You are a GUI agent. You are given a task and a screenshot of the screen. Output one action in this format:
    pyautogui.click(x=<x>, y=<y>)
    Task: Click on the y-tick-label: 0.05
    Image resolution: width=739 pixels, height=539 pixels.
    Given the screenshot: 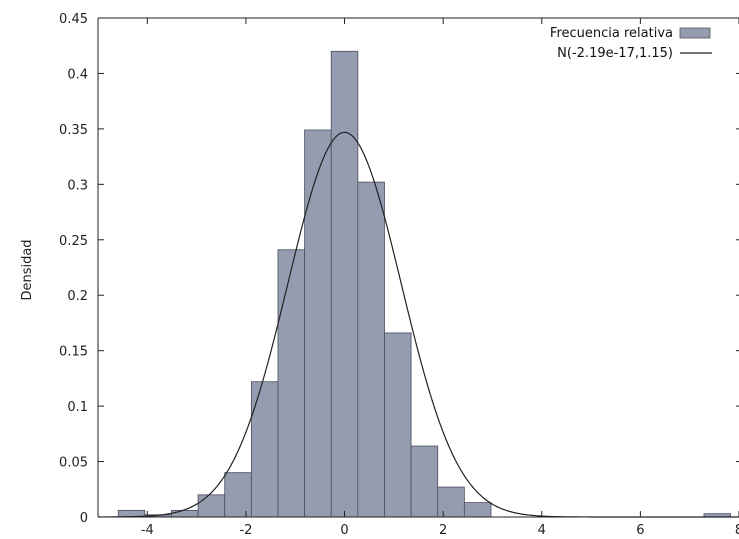 What is the action you would take?
    pyautogui.click(x=73, y=463)
    